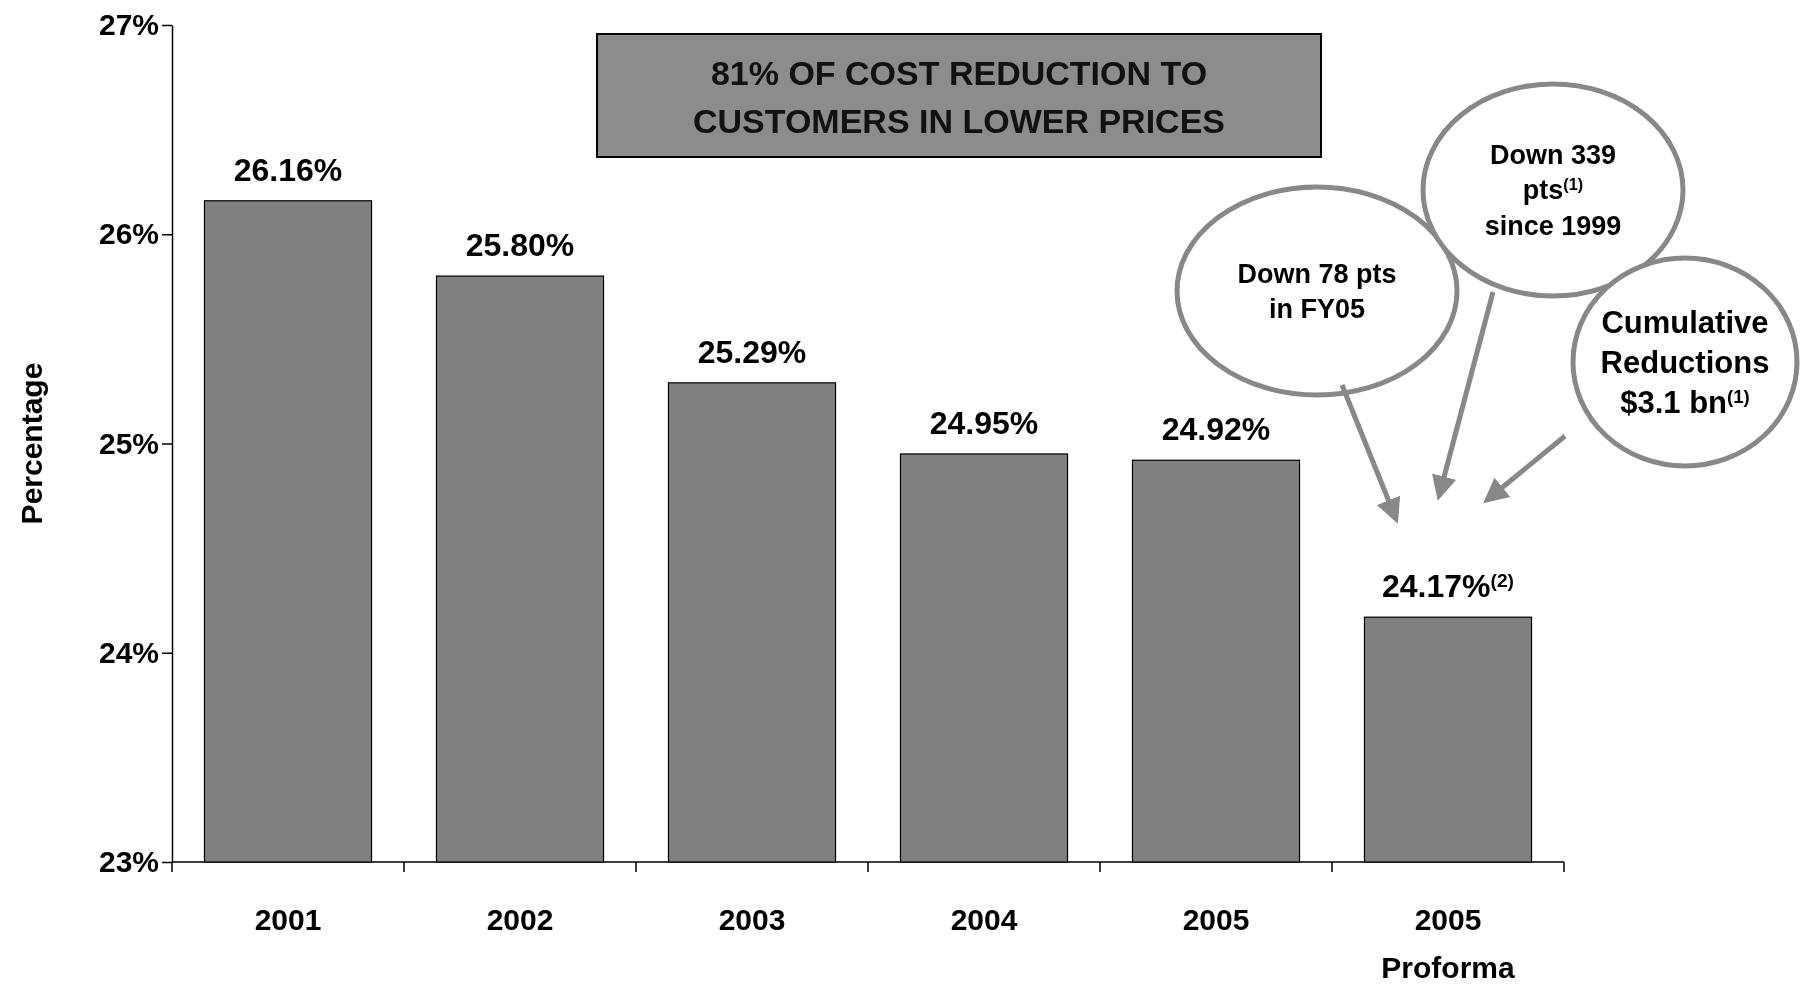  I want to click on title-box: 81% OF COST REDUCTION TO CUSTOMERS IN LOWER PRICES, so click(959, 95).